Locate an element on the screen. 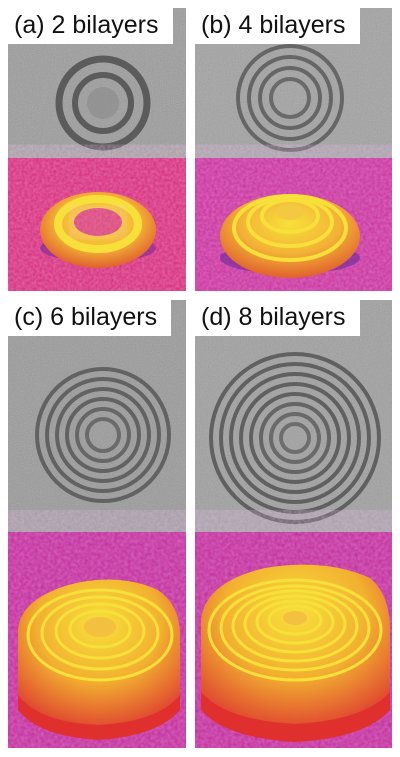  panel-label: (c) 6 bilayers is located at coordinates (90, 318).